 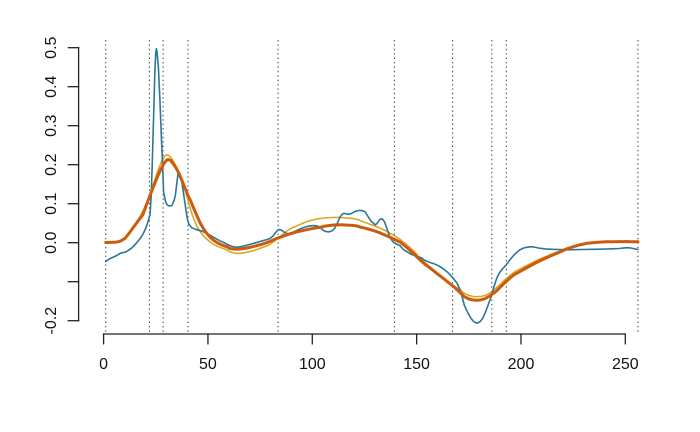 What do you see at coordinates (521, 364) in the screenshot?
I see `svg-text: 200` at bounding box center [521, 364].